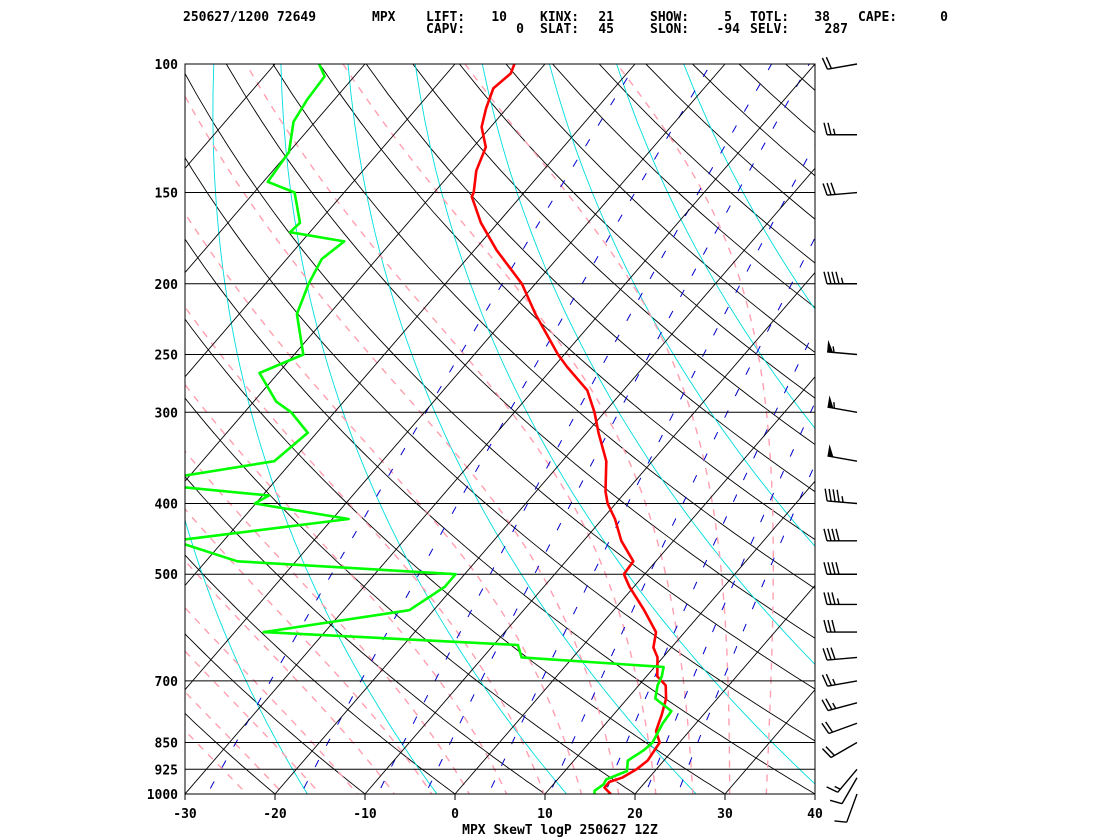  What do you see at coordinates (167, 285) in the screenshot?
I see `pressure-tick-label: 200` at bounding box center [167, 285].